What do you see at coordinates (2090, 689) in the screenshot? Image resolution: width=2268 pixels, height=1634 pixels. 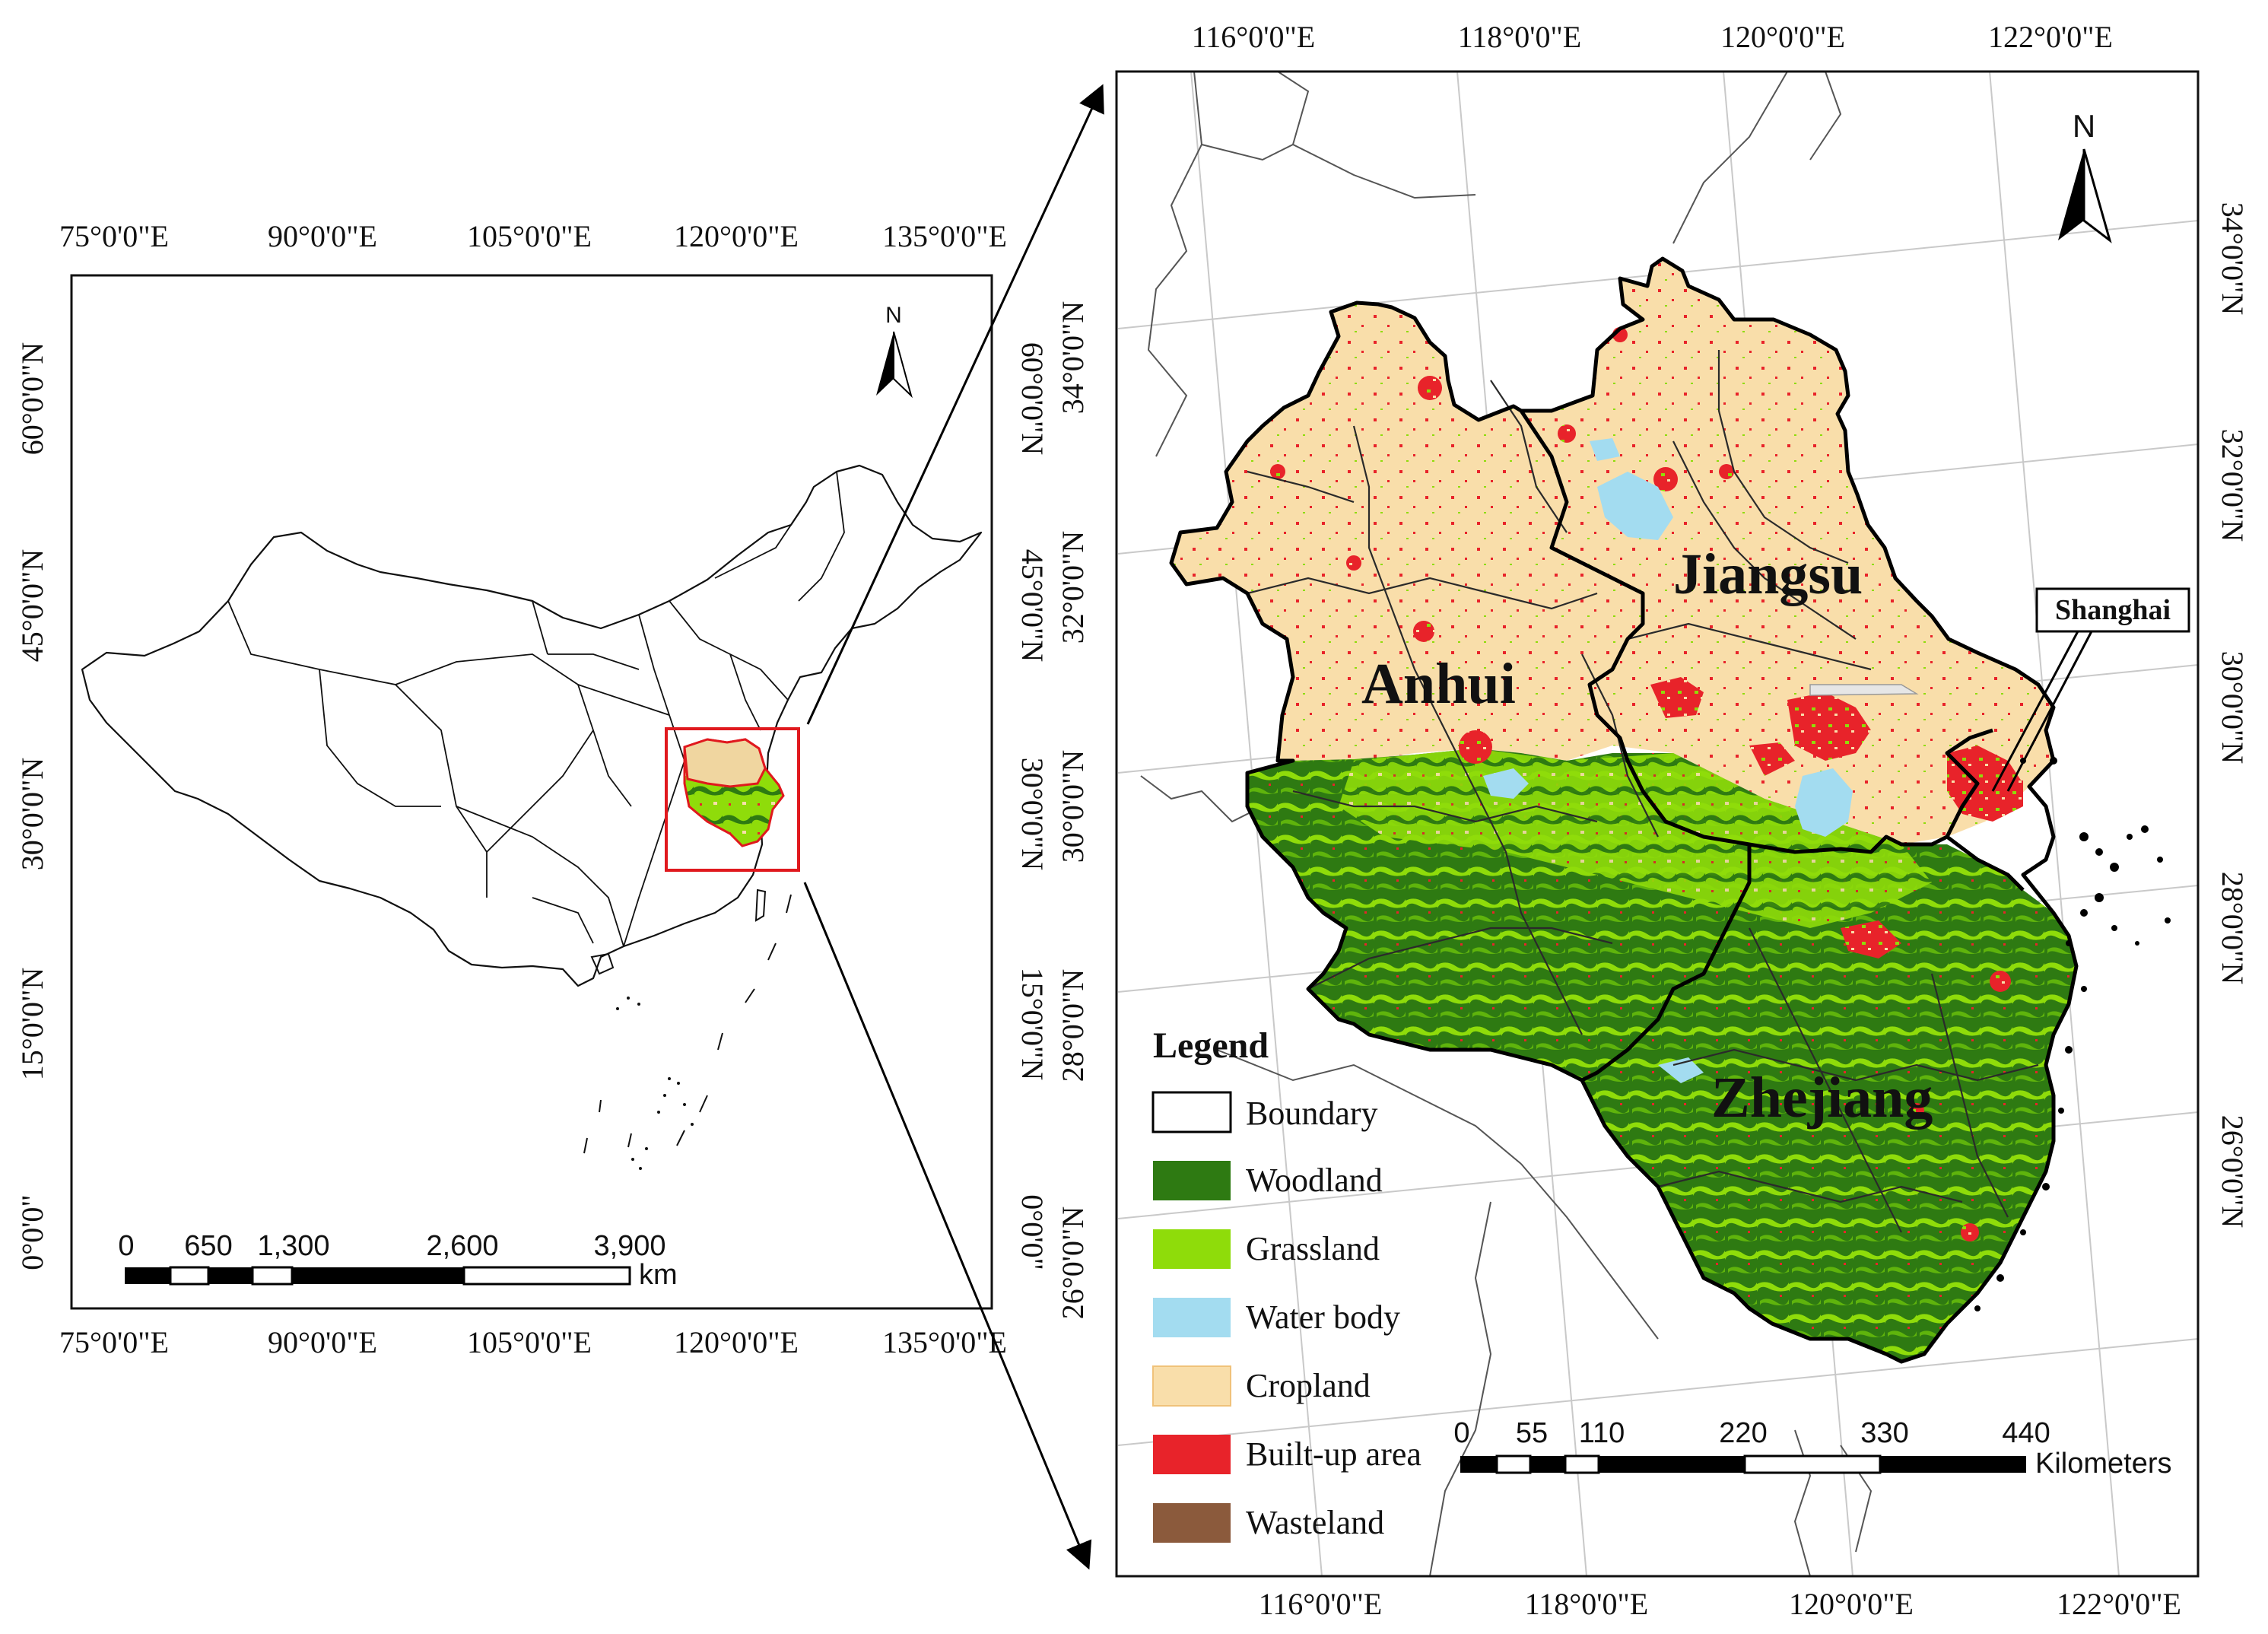 I see `shanghai-callout: Shanghai` at bounding box center [2090, 689].